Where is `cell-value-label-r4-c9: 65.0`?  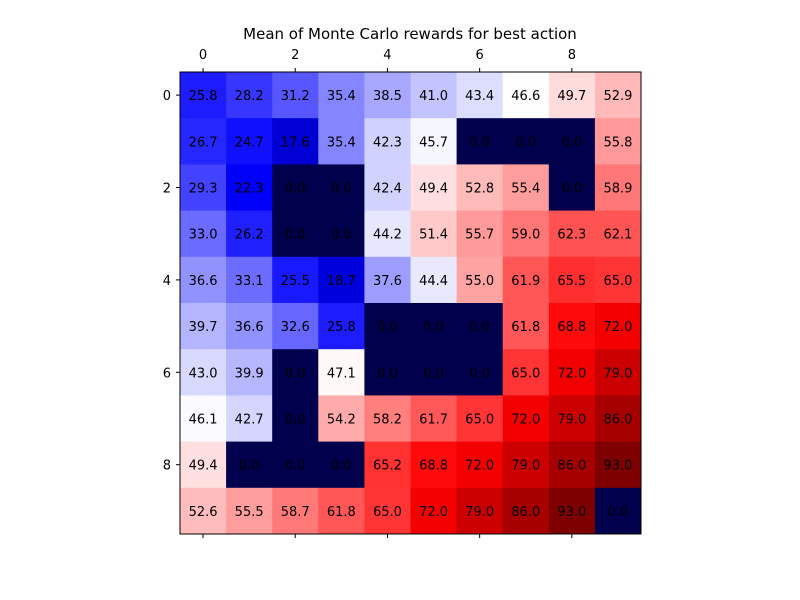 cell-value-label-r4-c9: 65.0 is located at coordinates (617, 281).